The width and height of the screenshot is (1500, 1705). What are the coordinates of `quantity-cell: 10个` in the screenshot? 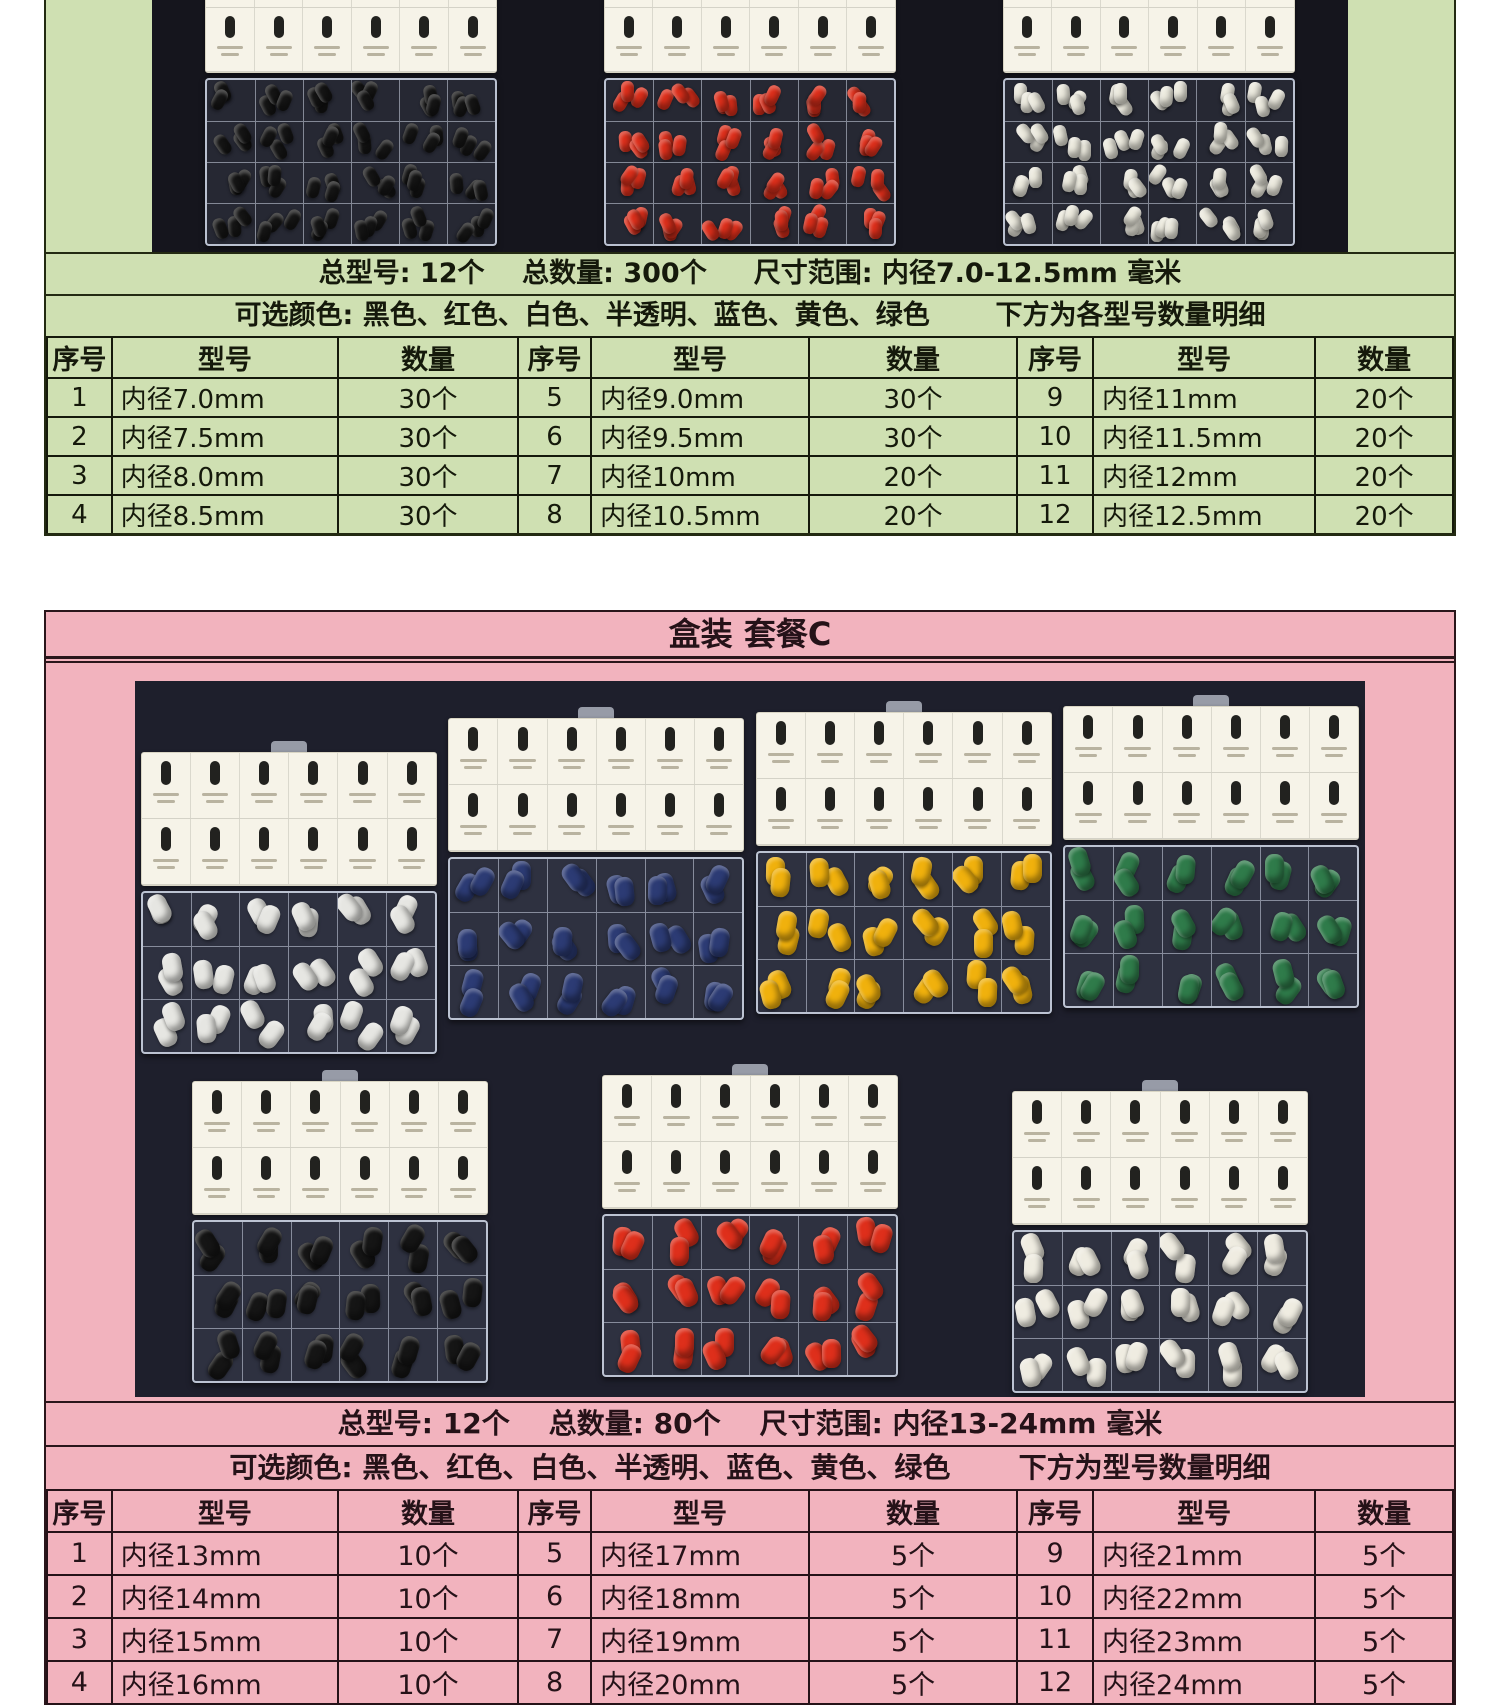 It's located at (428, 1596).